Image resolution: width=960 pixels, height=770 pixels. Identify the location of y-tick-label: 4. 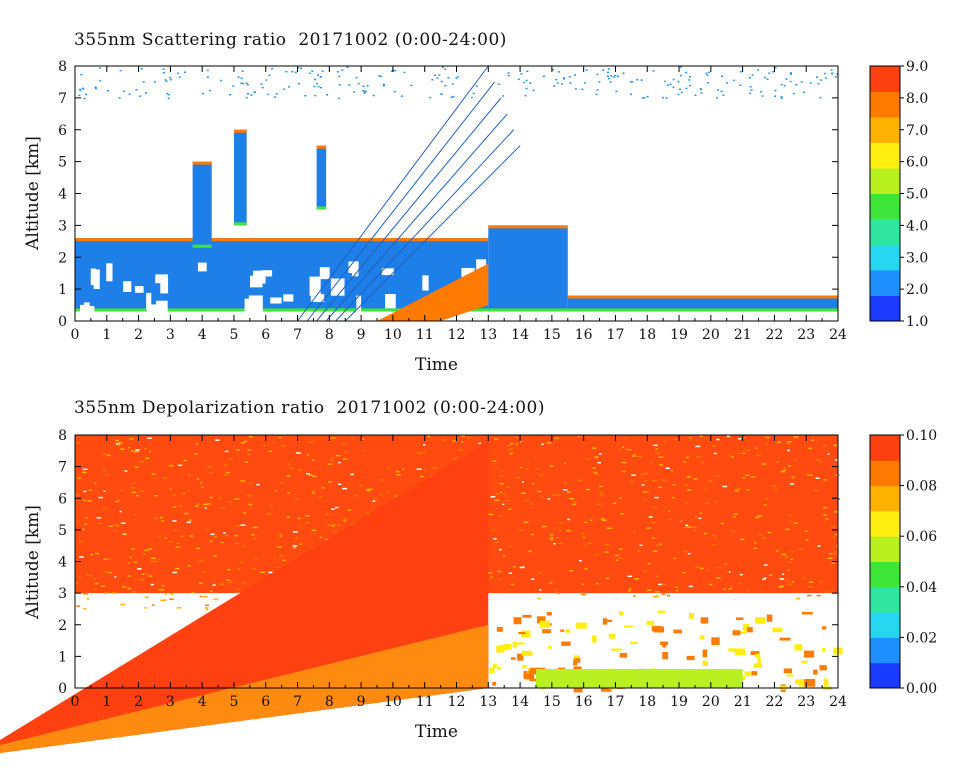
(62, 563).